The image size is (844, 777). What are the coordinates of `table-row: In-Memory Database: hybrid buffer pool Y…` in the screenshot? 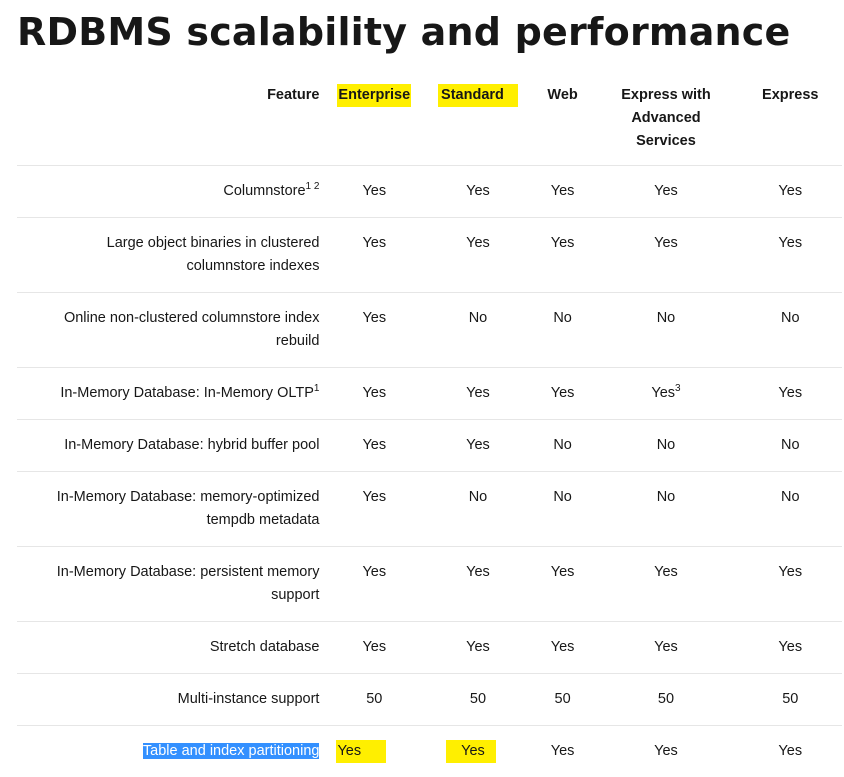 It's located at (429, 446).